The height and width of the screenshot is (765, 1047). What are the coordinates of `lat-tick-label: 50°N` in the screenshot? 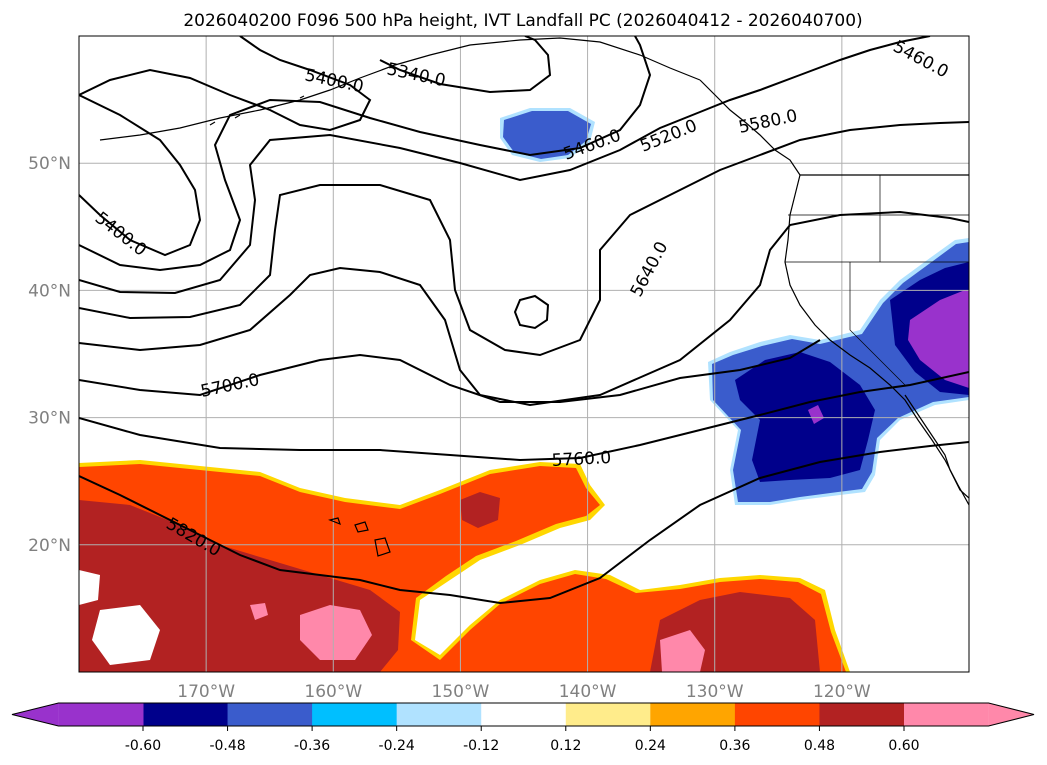 It's located at (49, 164).